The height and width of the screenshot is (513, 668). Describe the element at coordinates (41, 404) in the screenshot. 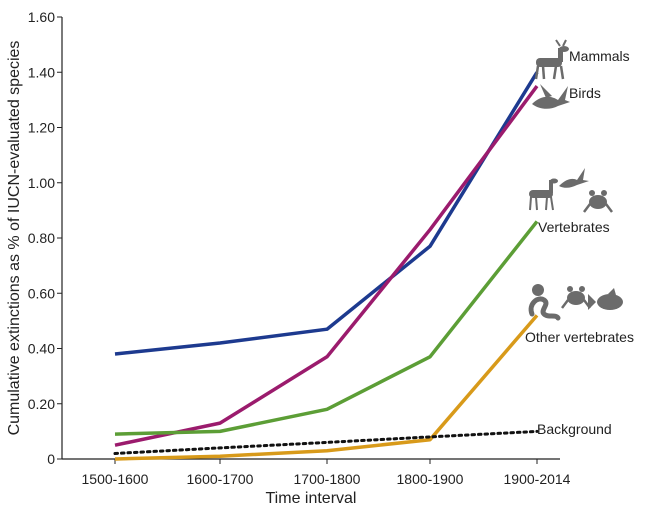

I see `y-tick-label: 0.20` at that location.